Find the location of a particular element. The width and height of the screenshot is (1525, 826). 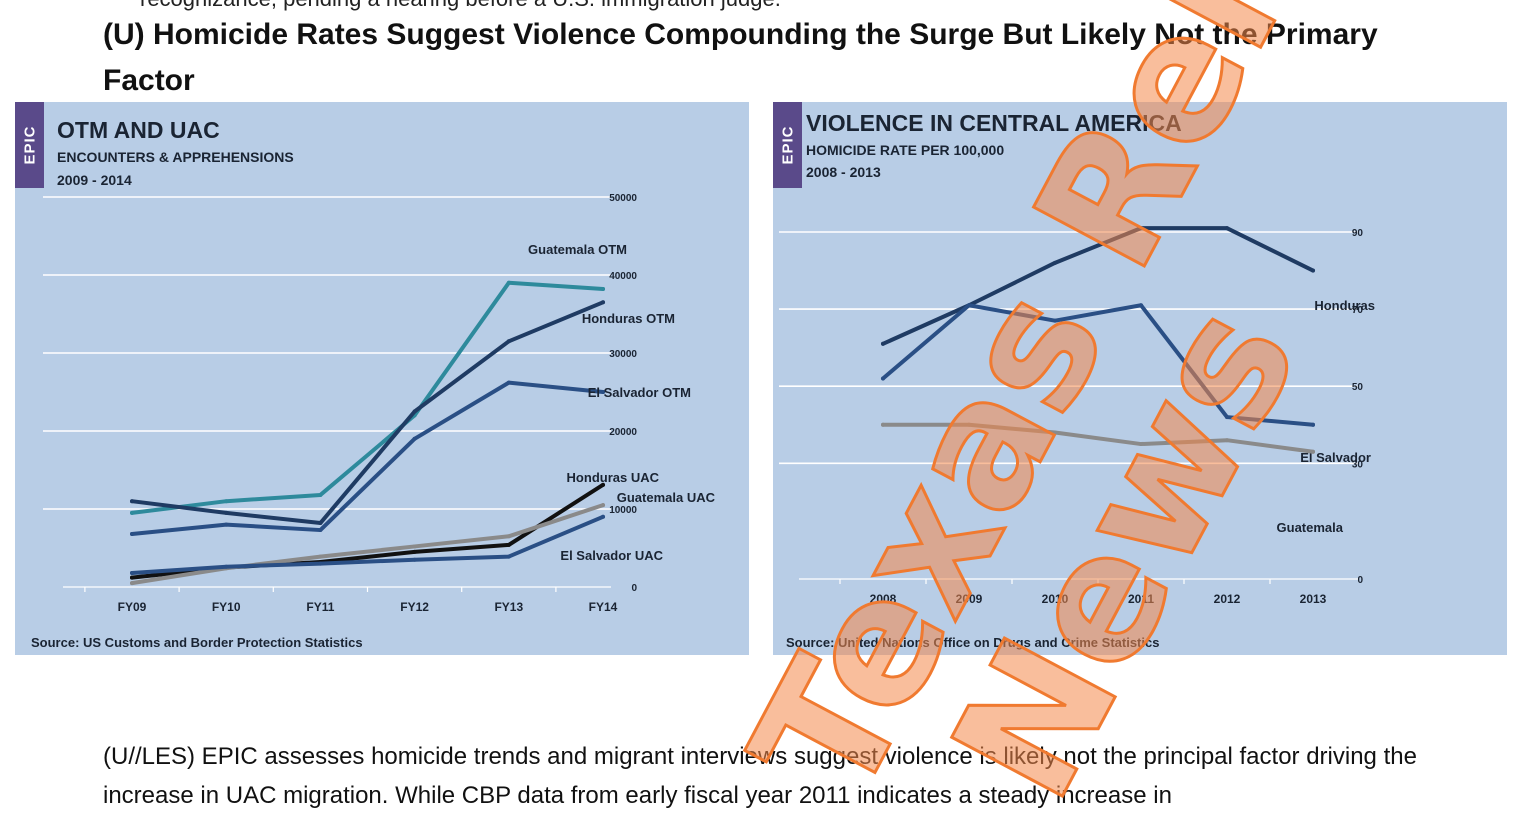

chart-subtitle: ENCOUNTERS & APPREHENSIONS is located at coordinates (175, 157).